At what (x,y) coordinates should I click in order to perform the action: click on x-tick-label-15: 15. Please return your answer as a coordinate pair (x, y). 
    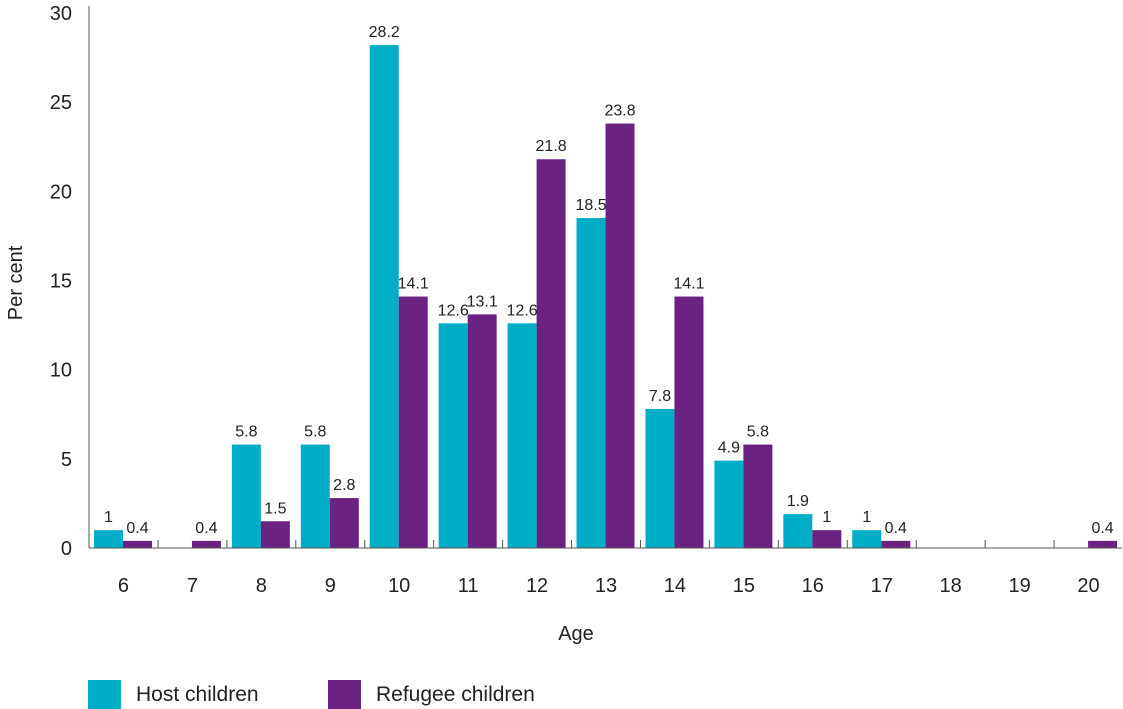
    Looking at the image, I should click on (744, 586).